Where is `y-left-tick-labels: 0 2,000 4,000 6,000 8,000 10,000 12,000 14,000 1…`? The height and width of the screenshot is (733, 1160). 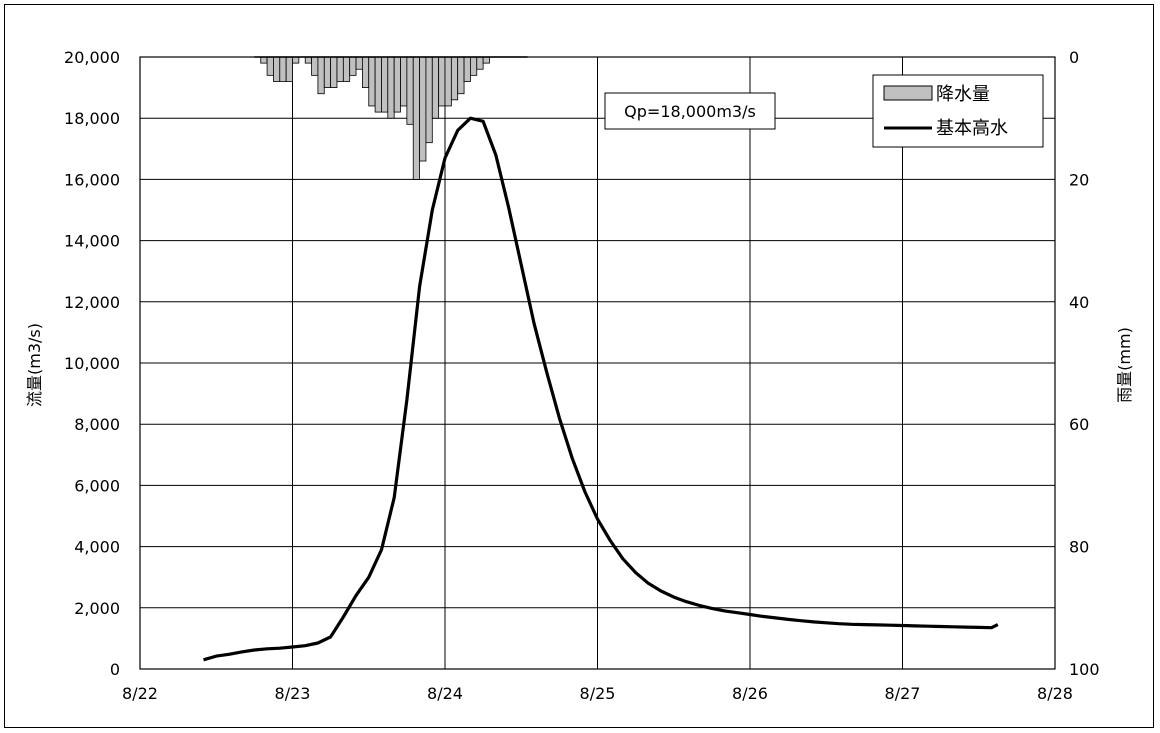 y-left-tick-labels: 0 2,000 4,000 6,000 8,000 10,000 12,000 14,000 1… is located at coordinates (92, 363).